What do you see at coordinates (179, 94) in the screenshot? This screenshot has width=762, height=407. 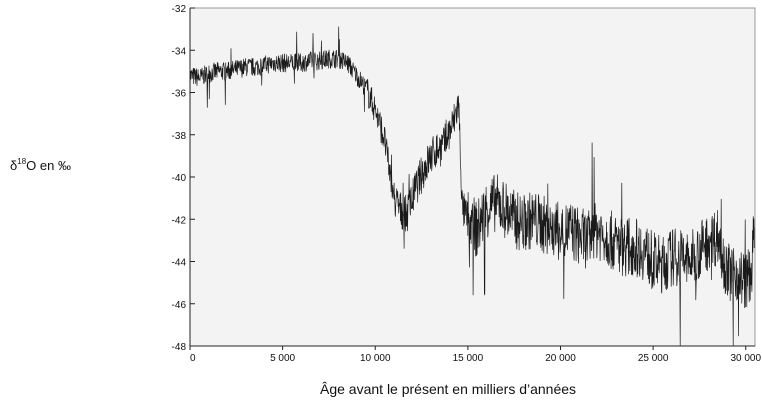 I see `y-tick-label: -36` at bounding box center [179, 94].